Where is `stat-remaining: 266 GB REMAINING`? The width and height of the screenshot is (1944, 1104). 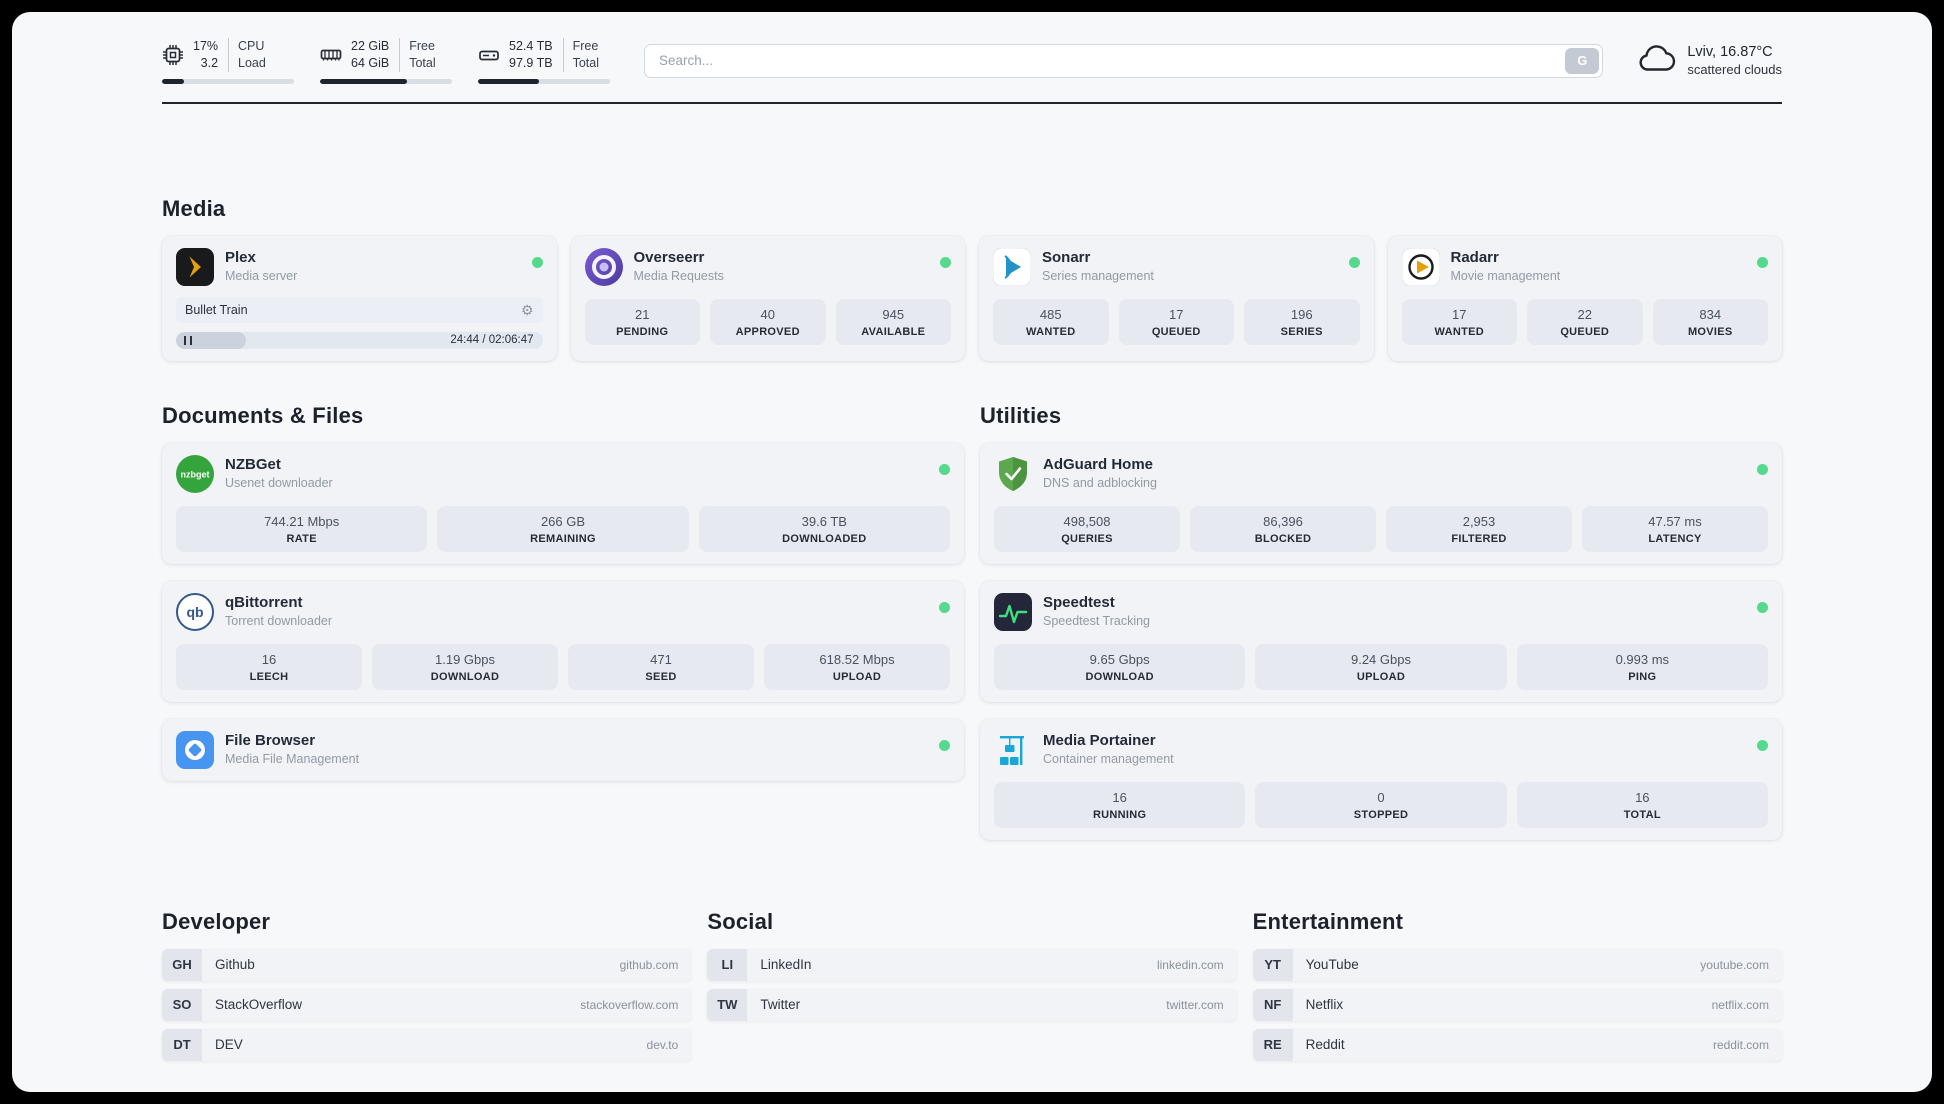 stat-remaining: 266 GB REMAINING is located at coordinates (563, 528).